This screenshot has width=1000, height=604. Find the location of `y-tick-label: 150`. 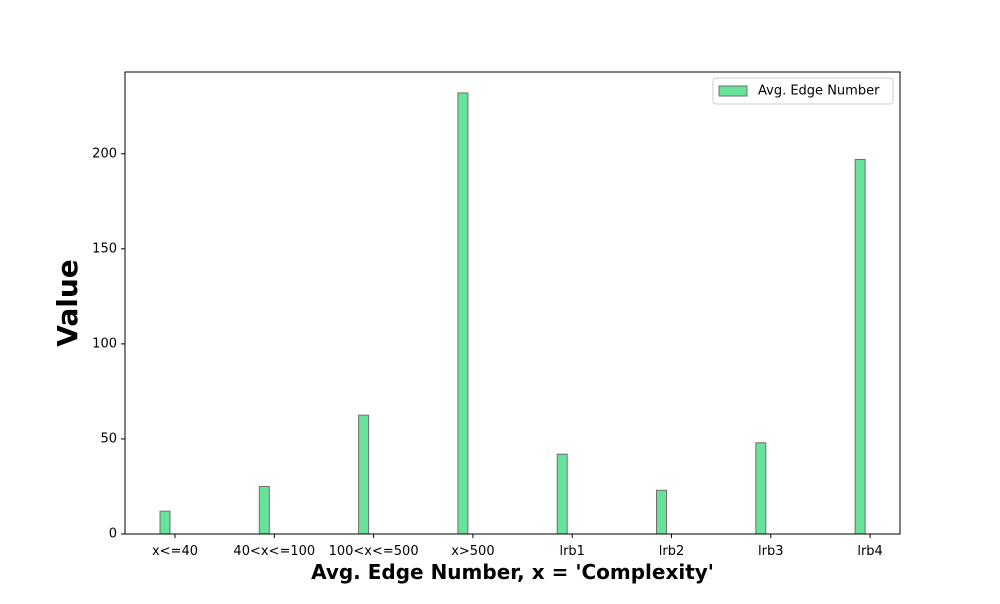

y-tick-label: 150 is located at coordinates (104, 248).